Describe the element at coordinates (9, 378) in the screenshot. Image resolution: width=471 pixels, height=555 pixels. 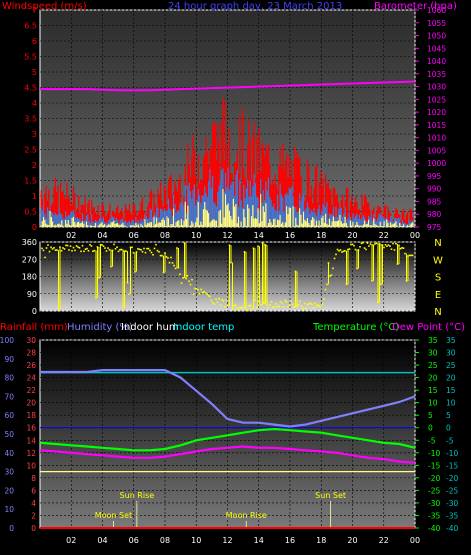
I see `humidity-tick-label: 80` at that location.